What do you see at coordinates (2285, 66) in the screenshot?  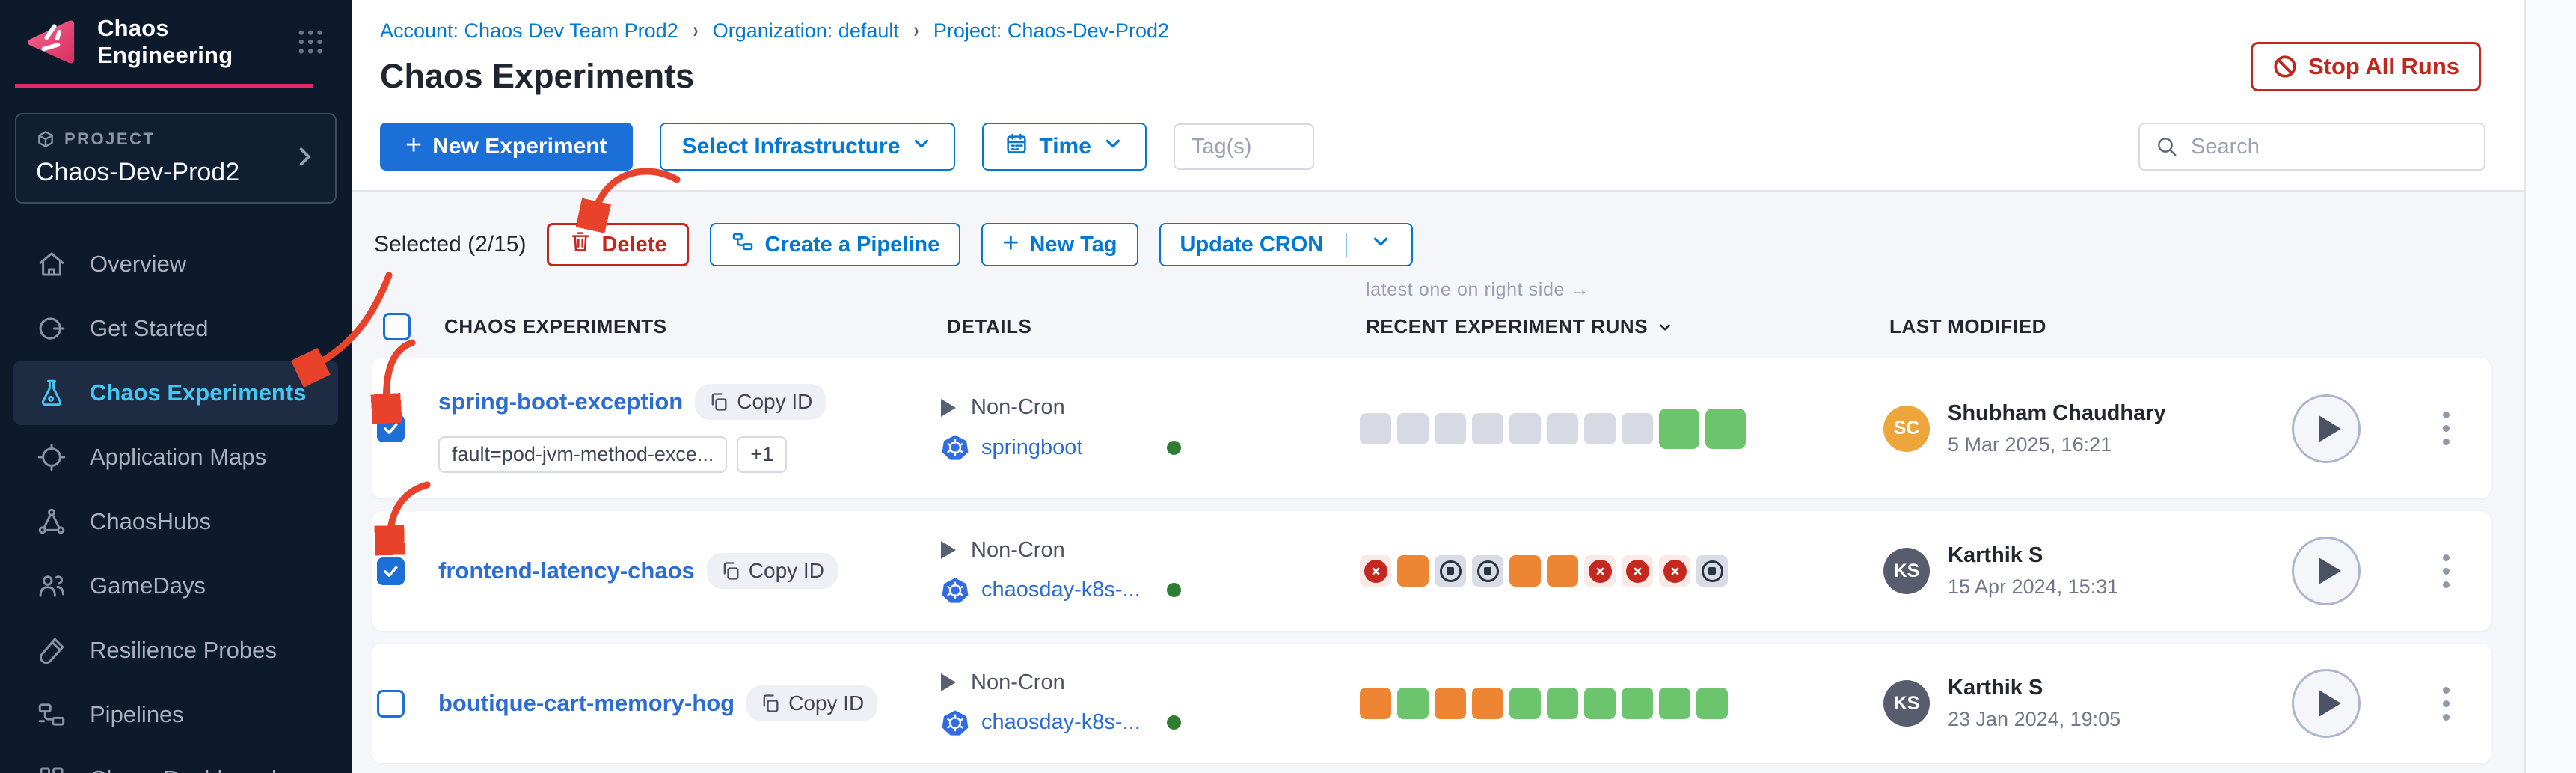 I see `prohibition-icon` at bounding box center [2285, 66].